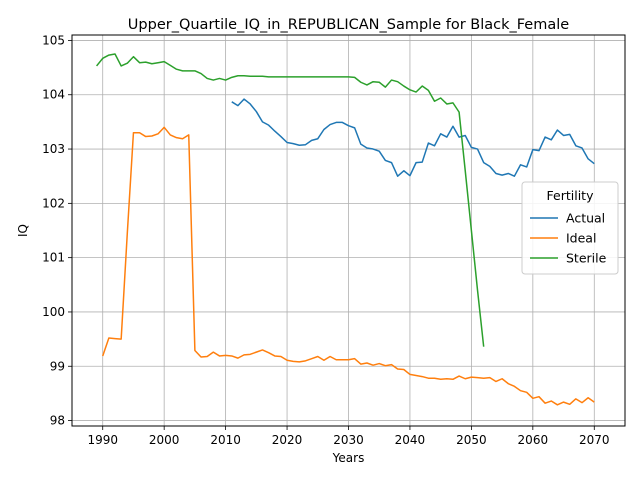 This screenshot has width=640, height=480. I want to click on legend-box, so click(570, 228).